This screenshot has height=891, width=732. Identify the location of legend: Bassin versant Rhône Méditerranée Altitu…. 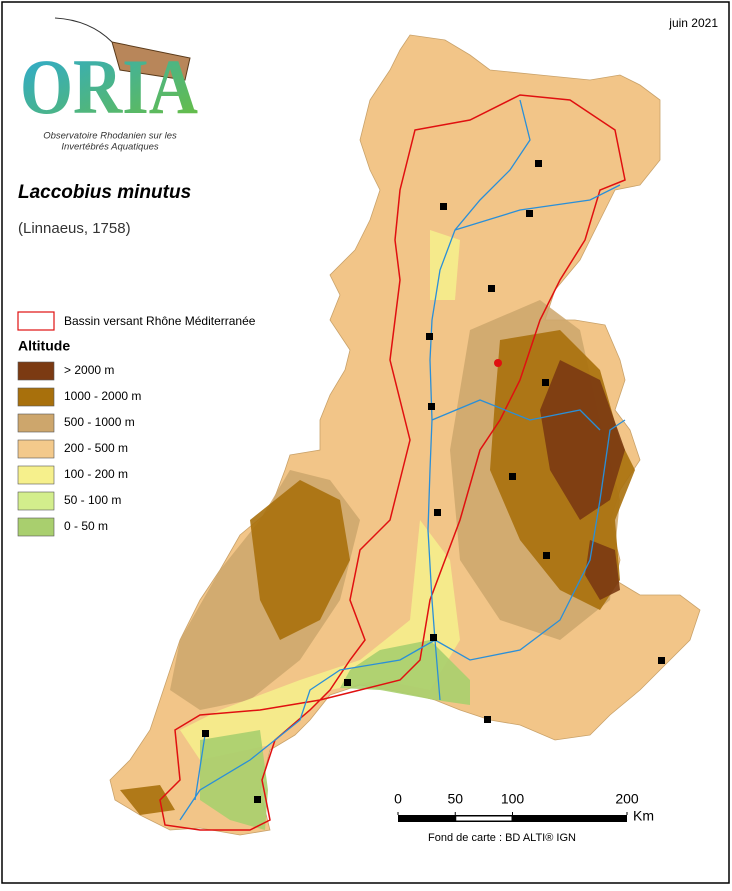
(136, 424).